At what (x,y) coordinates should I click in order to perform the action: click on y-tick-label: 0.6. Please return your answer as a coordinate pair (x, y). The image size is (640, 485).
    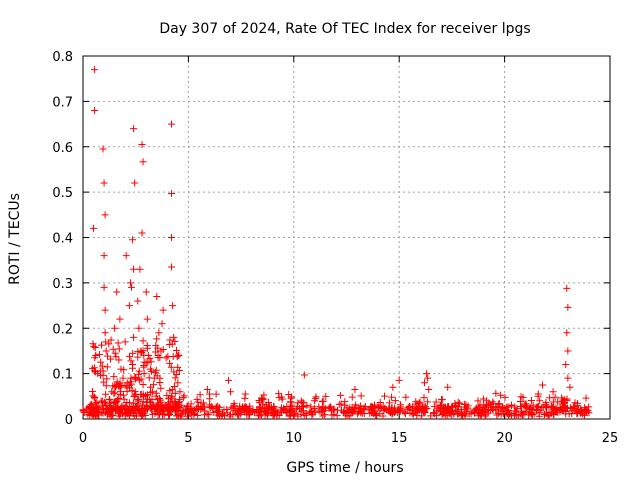
    Looking at the image, I should click on (62, 148).